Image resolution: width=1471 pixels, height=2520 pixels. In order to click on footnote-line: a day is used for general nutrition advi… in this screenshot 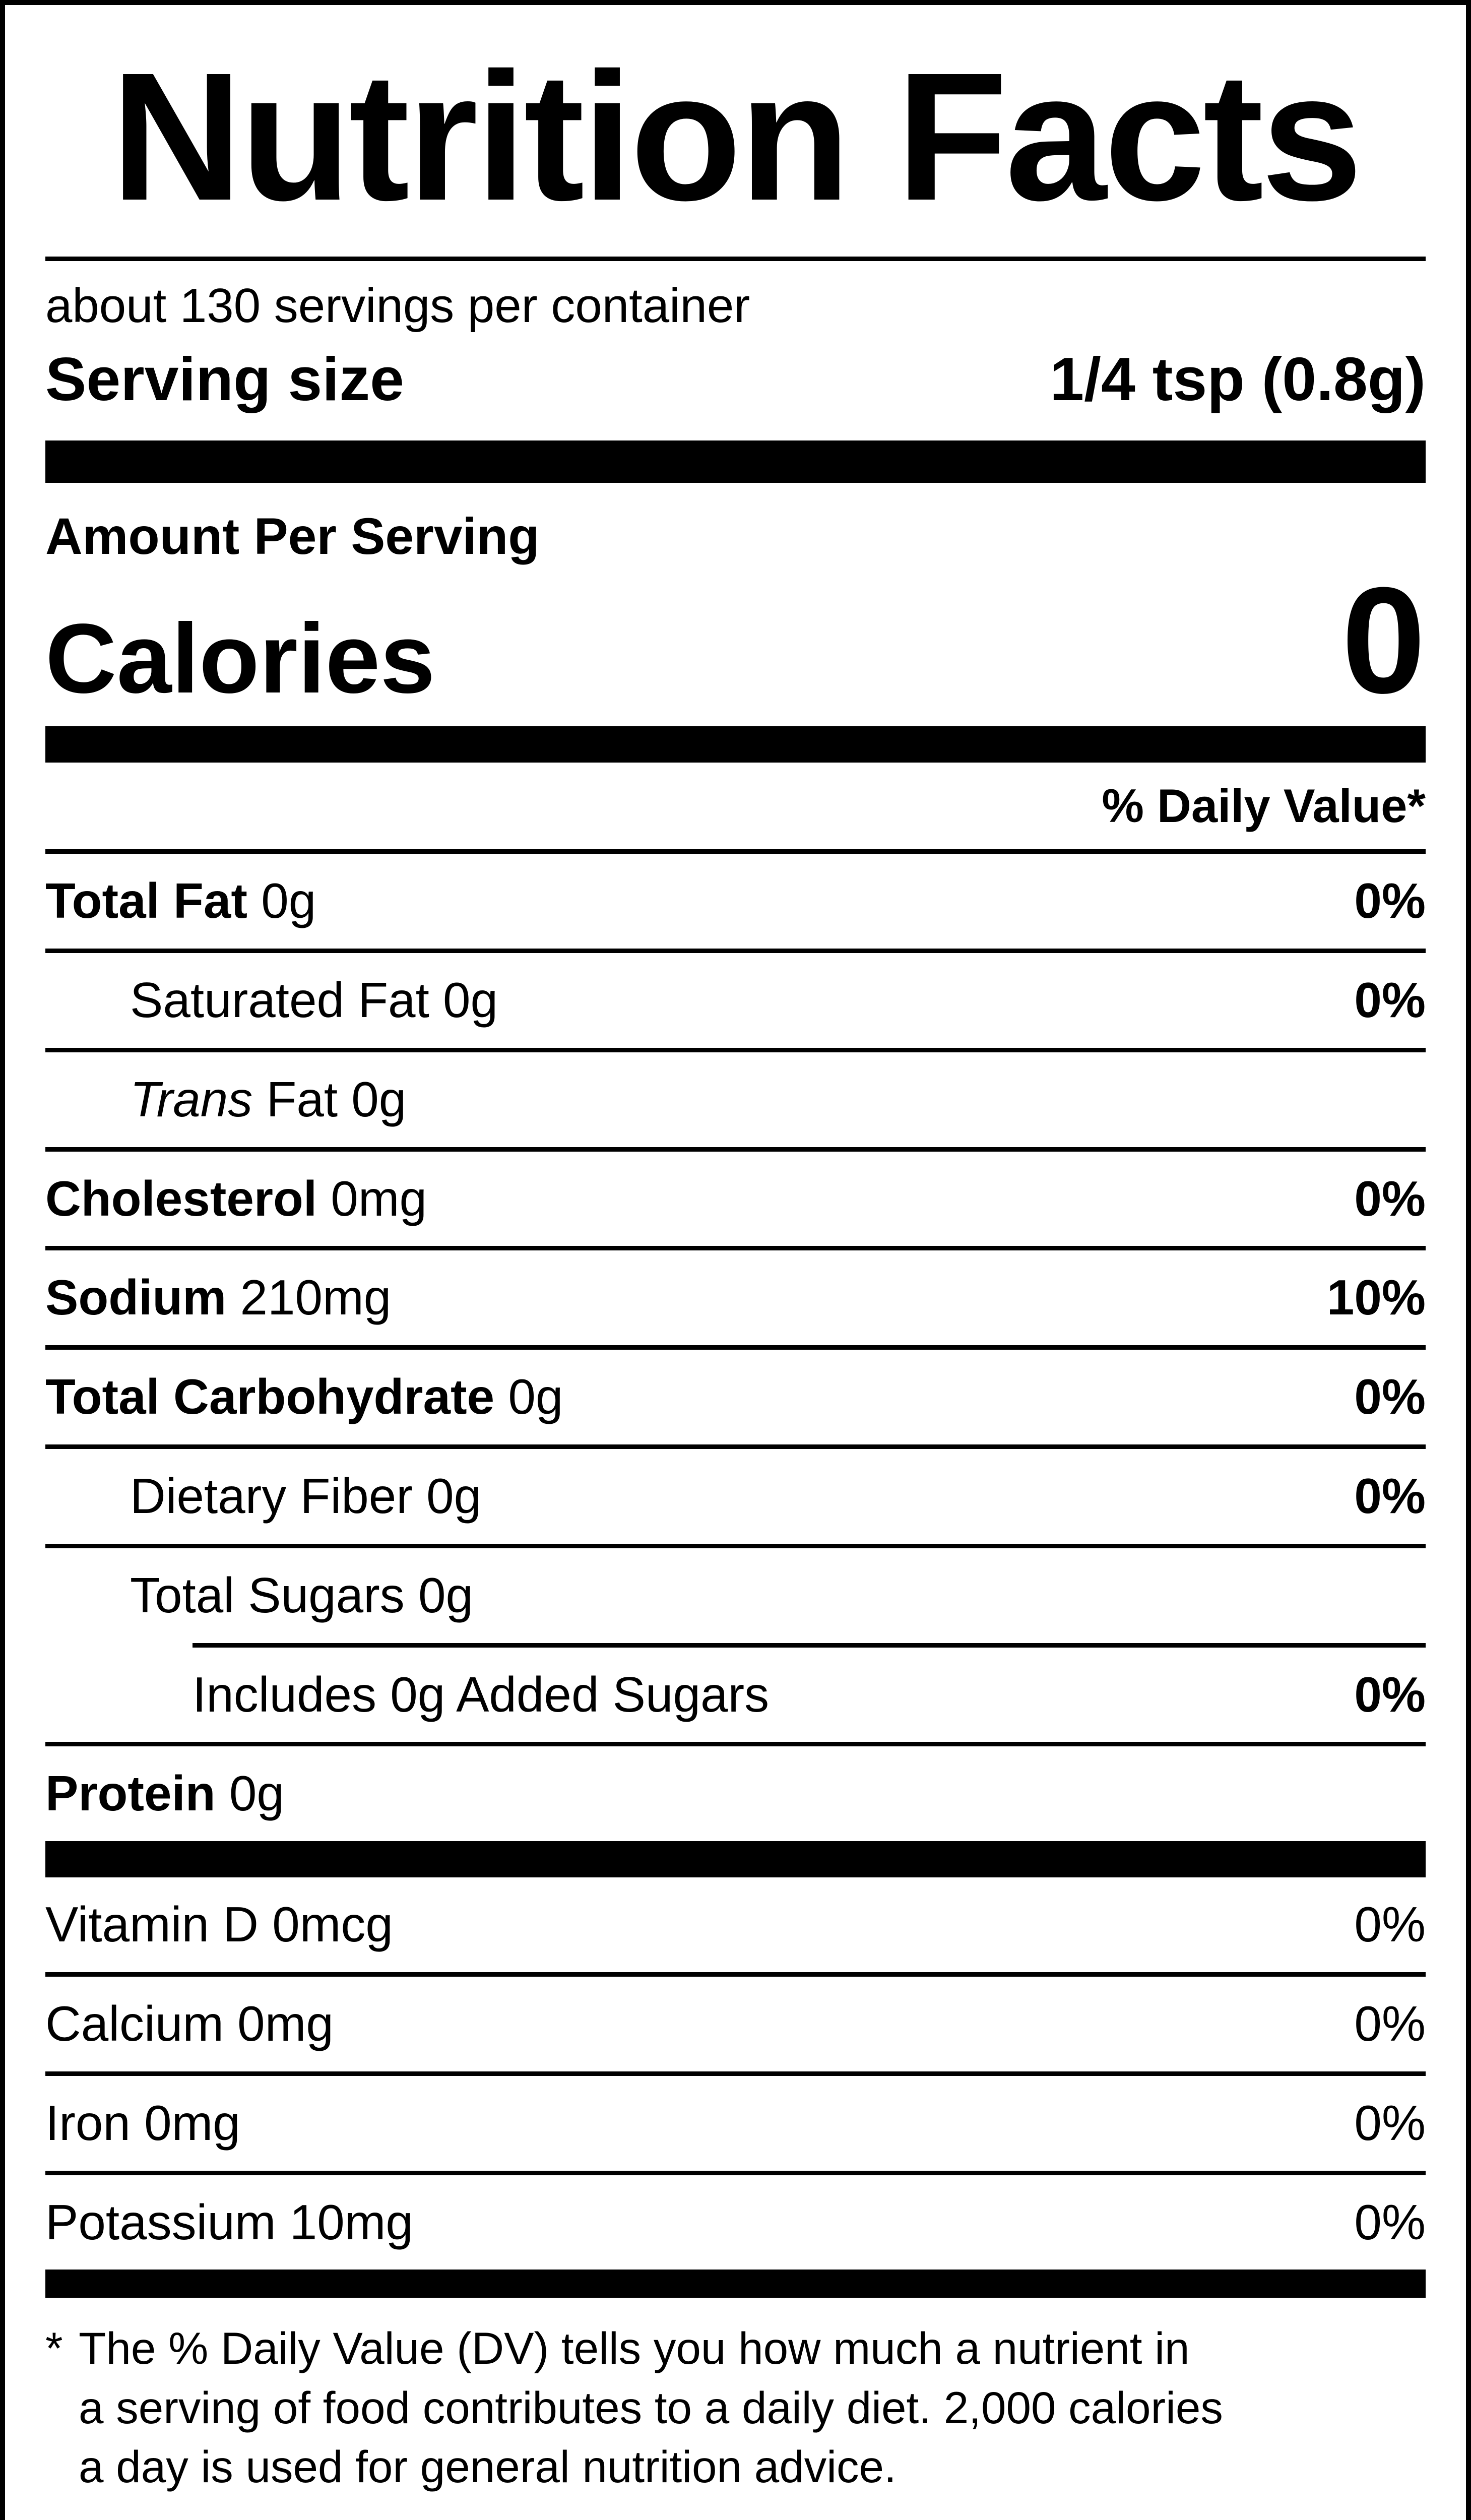, I will do `click(488, 2466)`.